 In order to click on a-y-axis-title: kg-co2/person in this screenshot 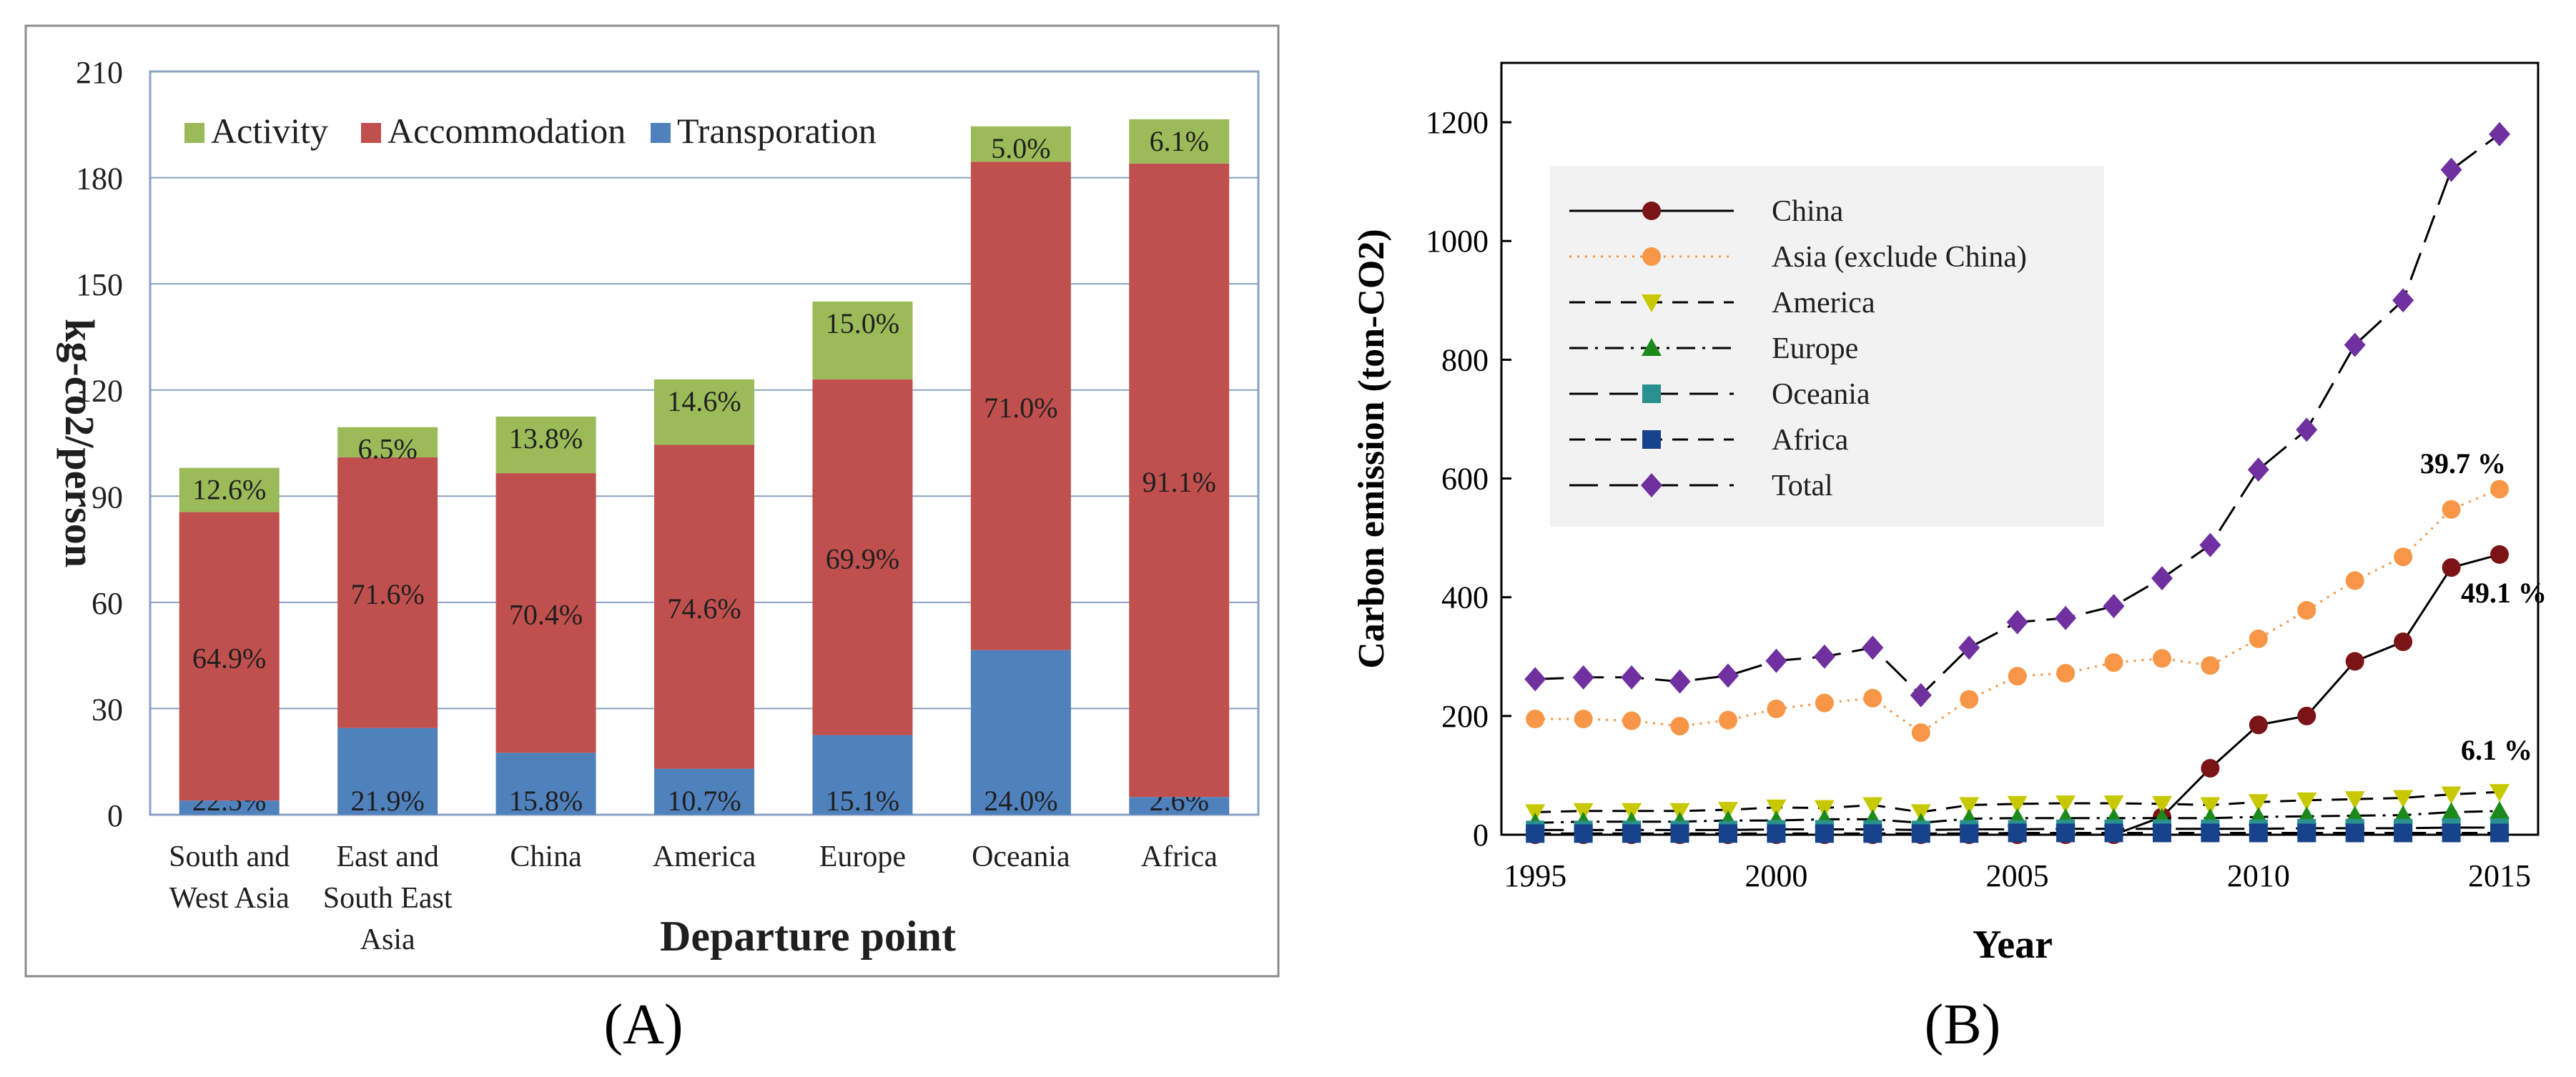, I will do `click(79, 443)`.